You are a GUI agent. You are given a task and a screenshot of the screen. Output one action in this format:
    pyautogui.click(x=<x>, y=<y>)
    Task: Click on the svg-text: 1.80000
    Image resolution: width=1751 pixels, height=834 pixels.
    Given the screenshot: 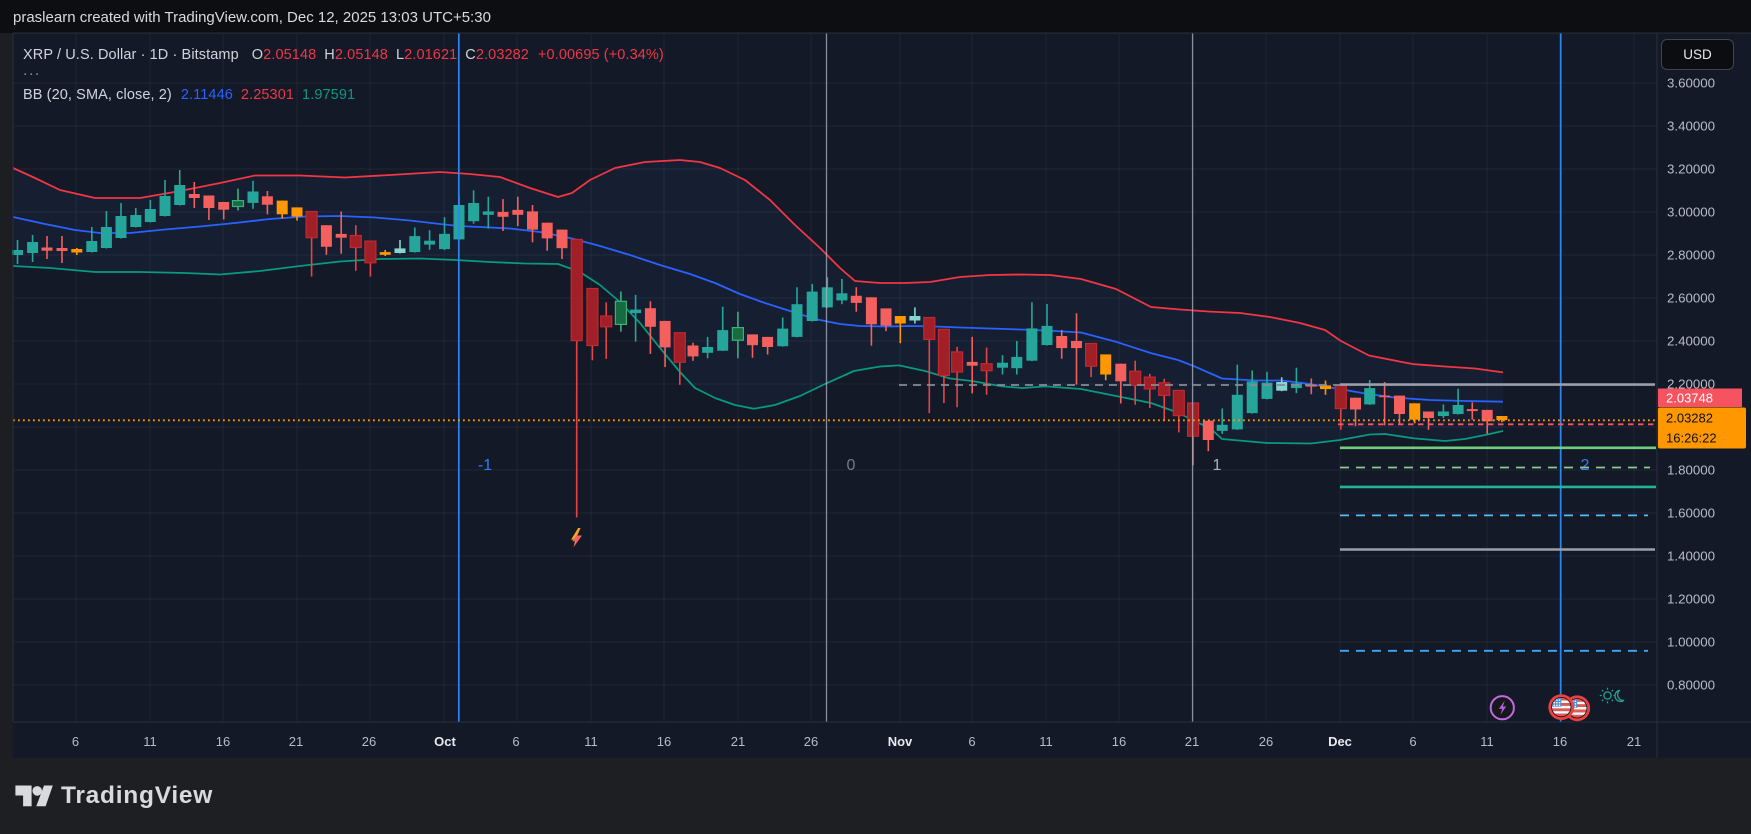 What is the action you would take?
    pyautogui.click(x=1691, y=470)
    